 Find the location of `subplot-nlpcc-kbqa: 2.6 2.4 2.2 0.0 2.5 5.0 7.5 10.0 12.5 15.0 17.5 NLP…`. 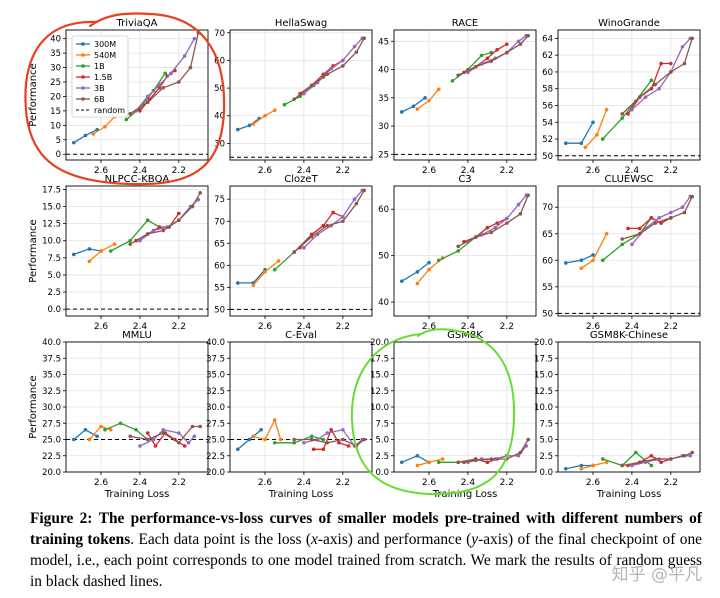

subplot-nlpcc-kbqa: 2.6 2.4 2.2 0.0 2.5 5.0 7.5 10.0 12.5 15.0 17.5 NLP… is located at coordinates (118, 253).